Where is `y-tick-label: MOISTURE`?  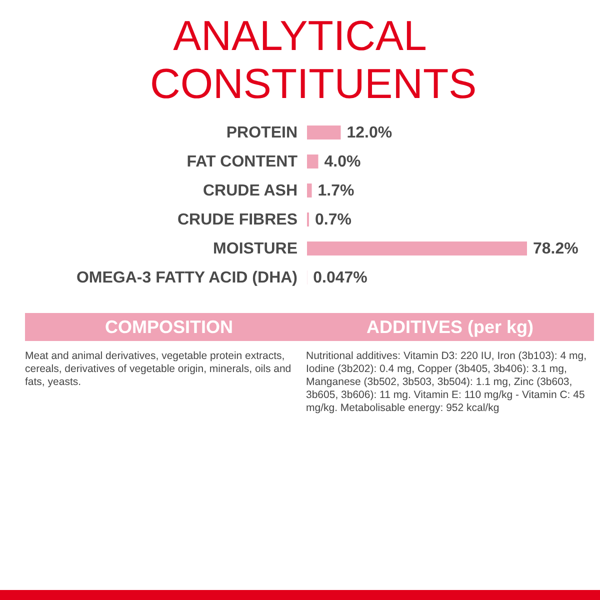
y-tick-label: MOISTURE is located at coordinates (255, 249).